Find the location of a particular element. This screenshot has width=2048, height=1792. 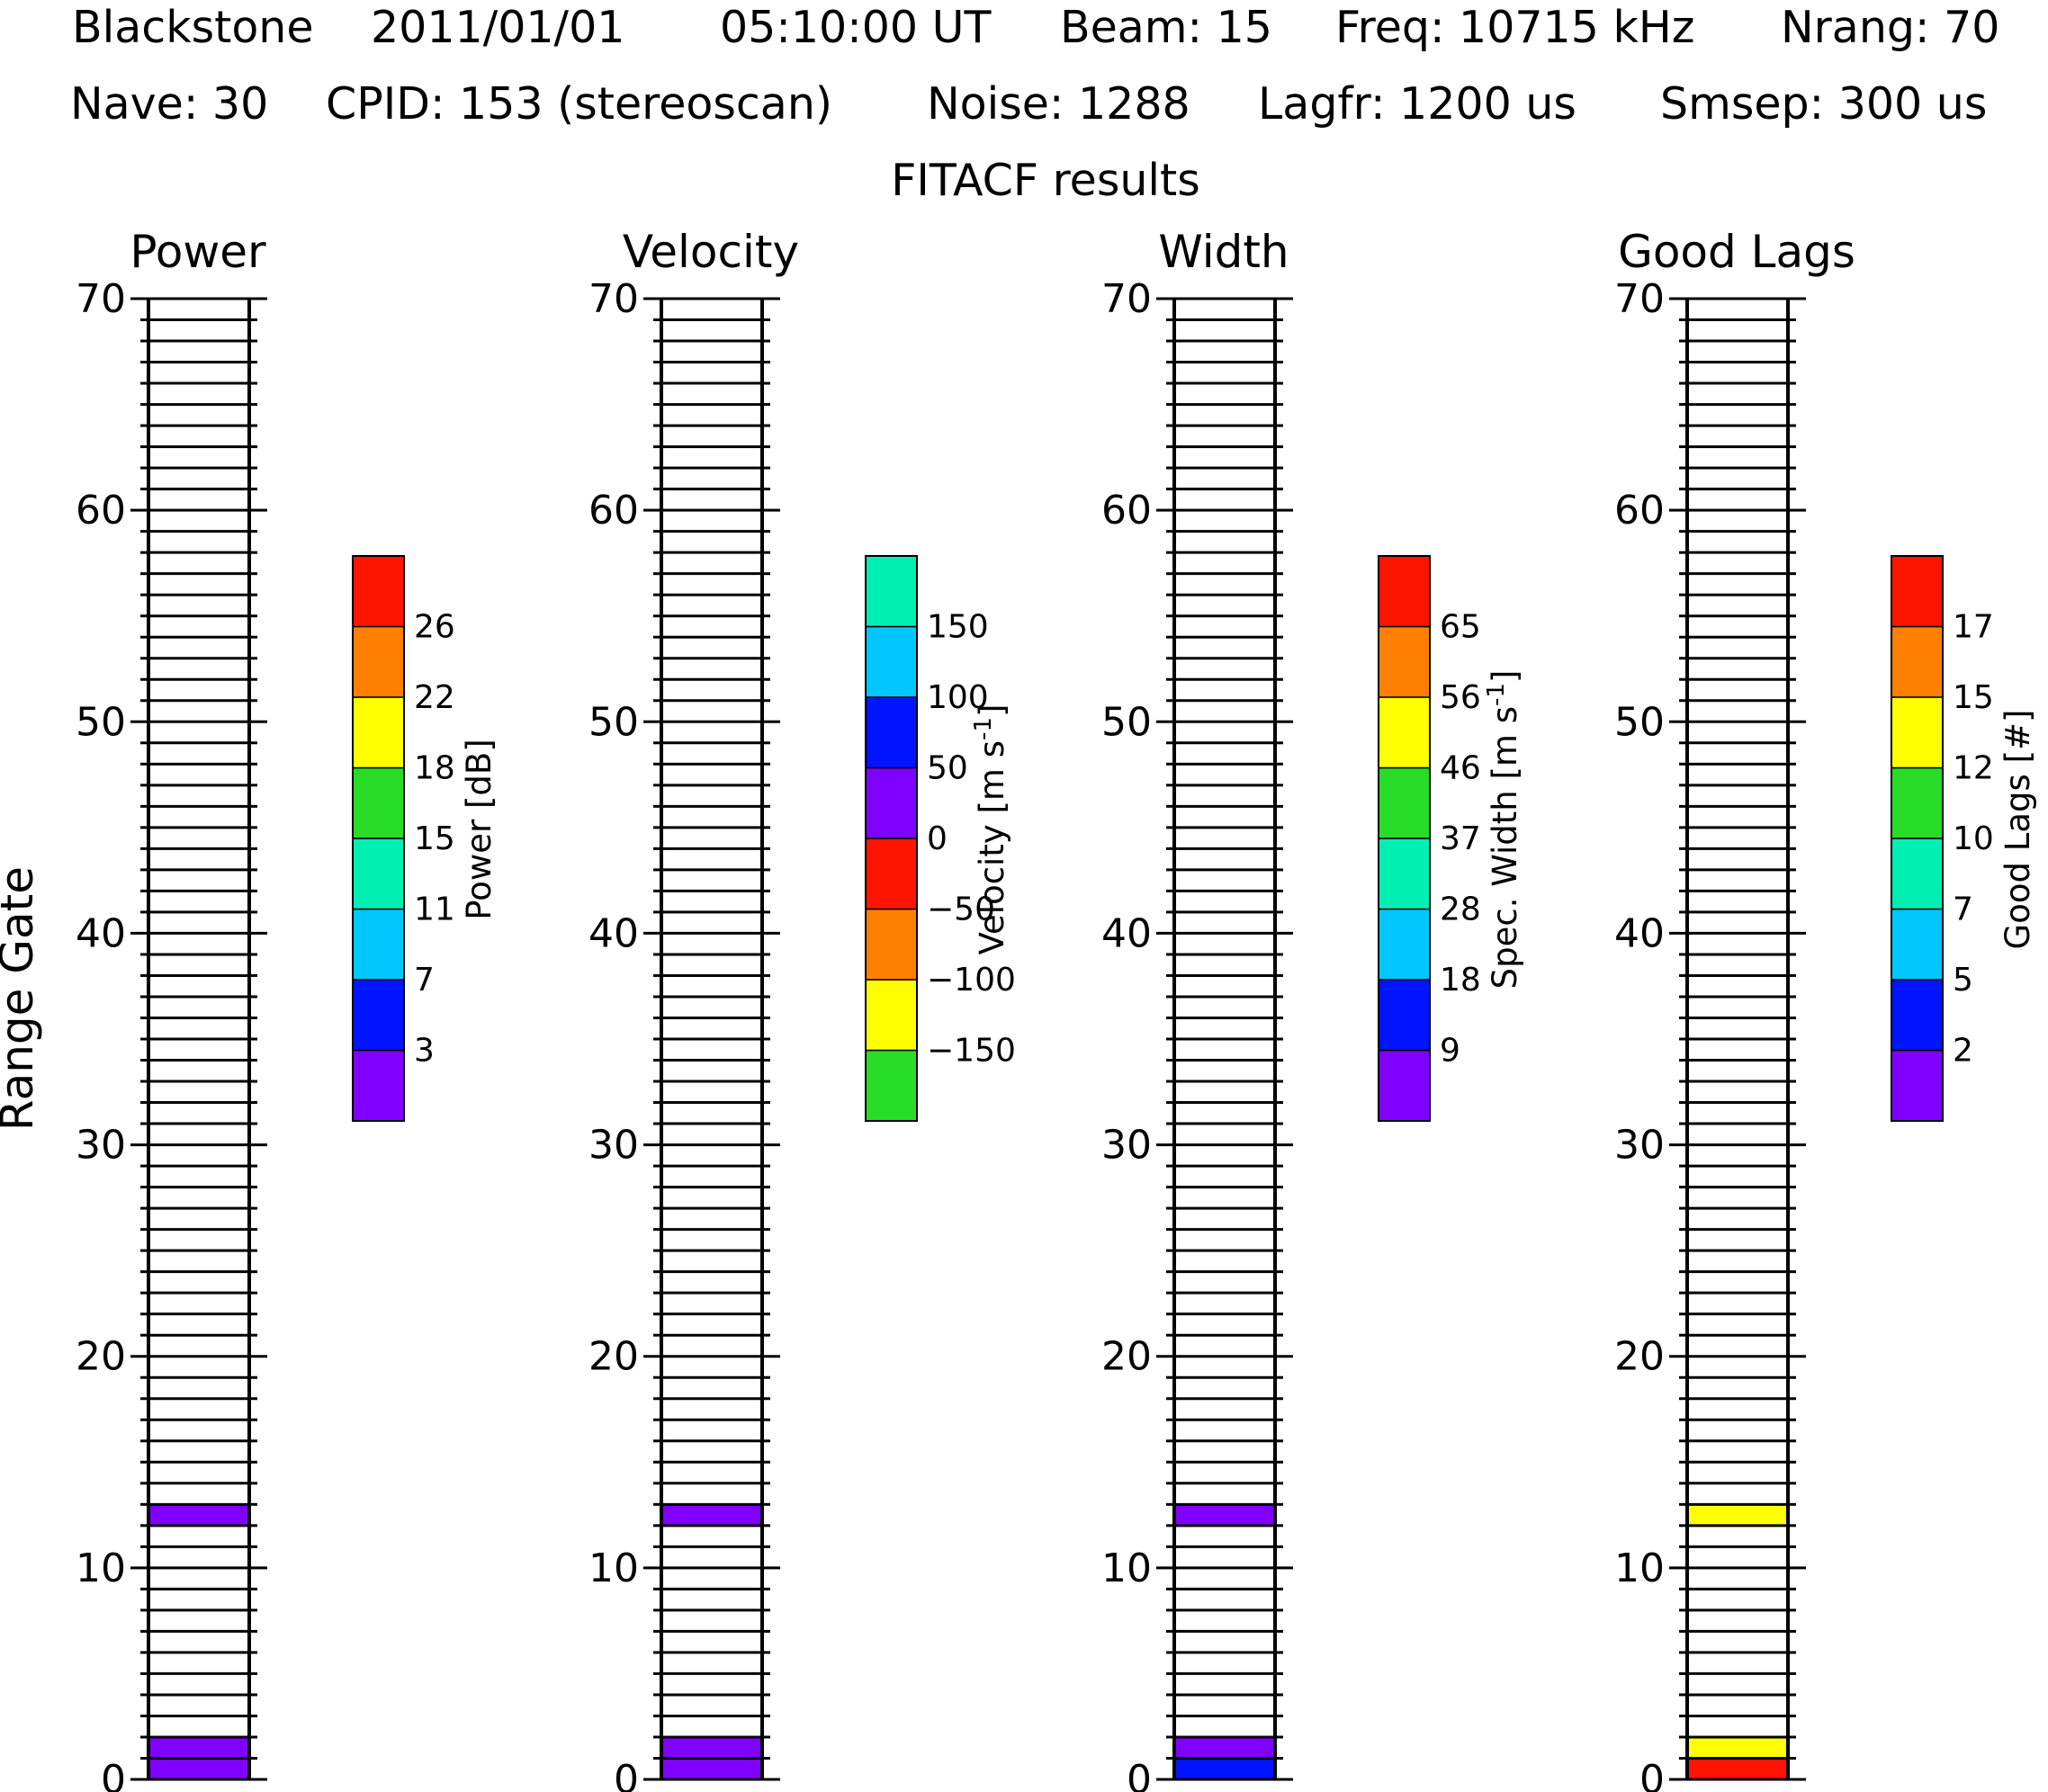

colorbar-title: Good Lags [#] is located at coordinates (2018, 830).